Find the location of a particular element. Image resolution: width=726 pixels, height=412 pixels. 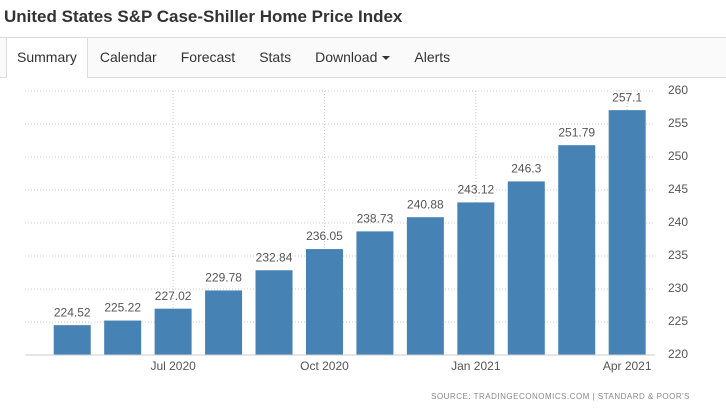

y-tick-label: 235 is located at coordinates (678, 255).